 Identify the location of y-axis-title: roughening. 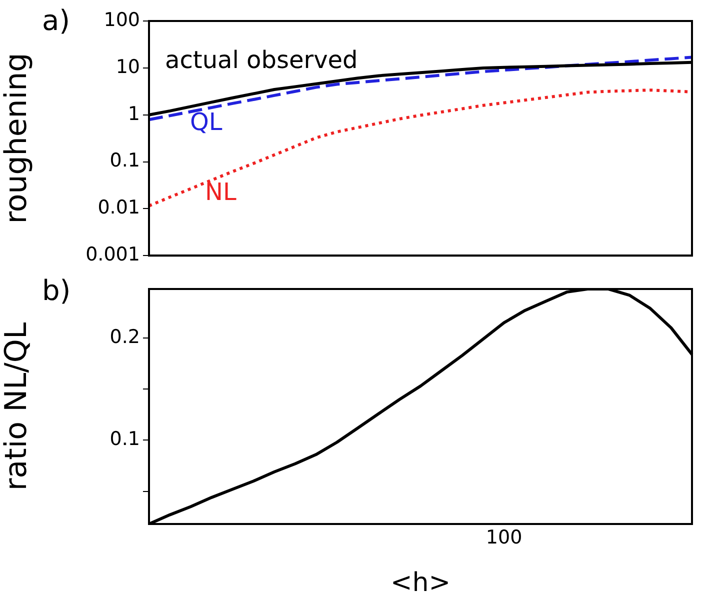
(17, 138).